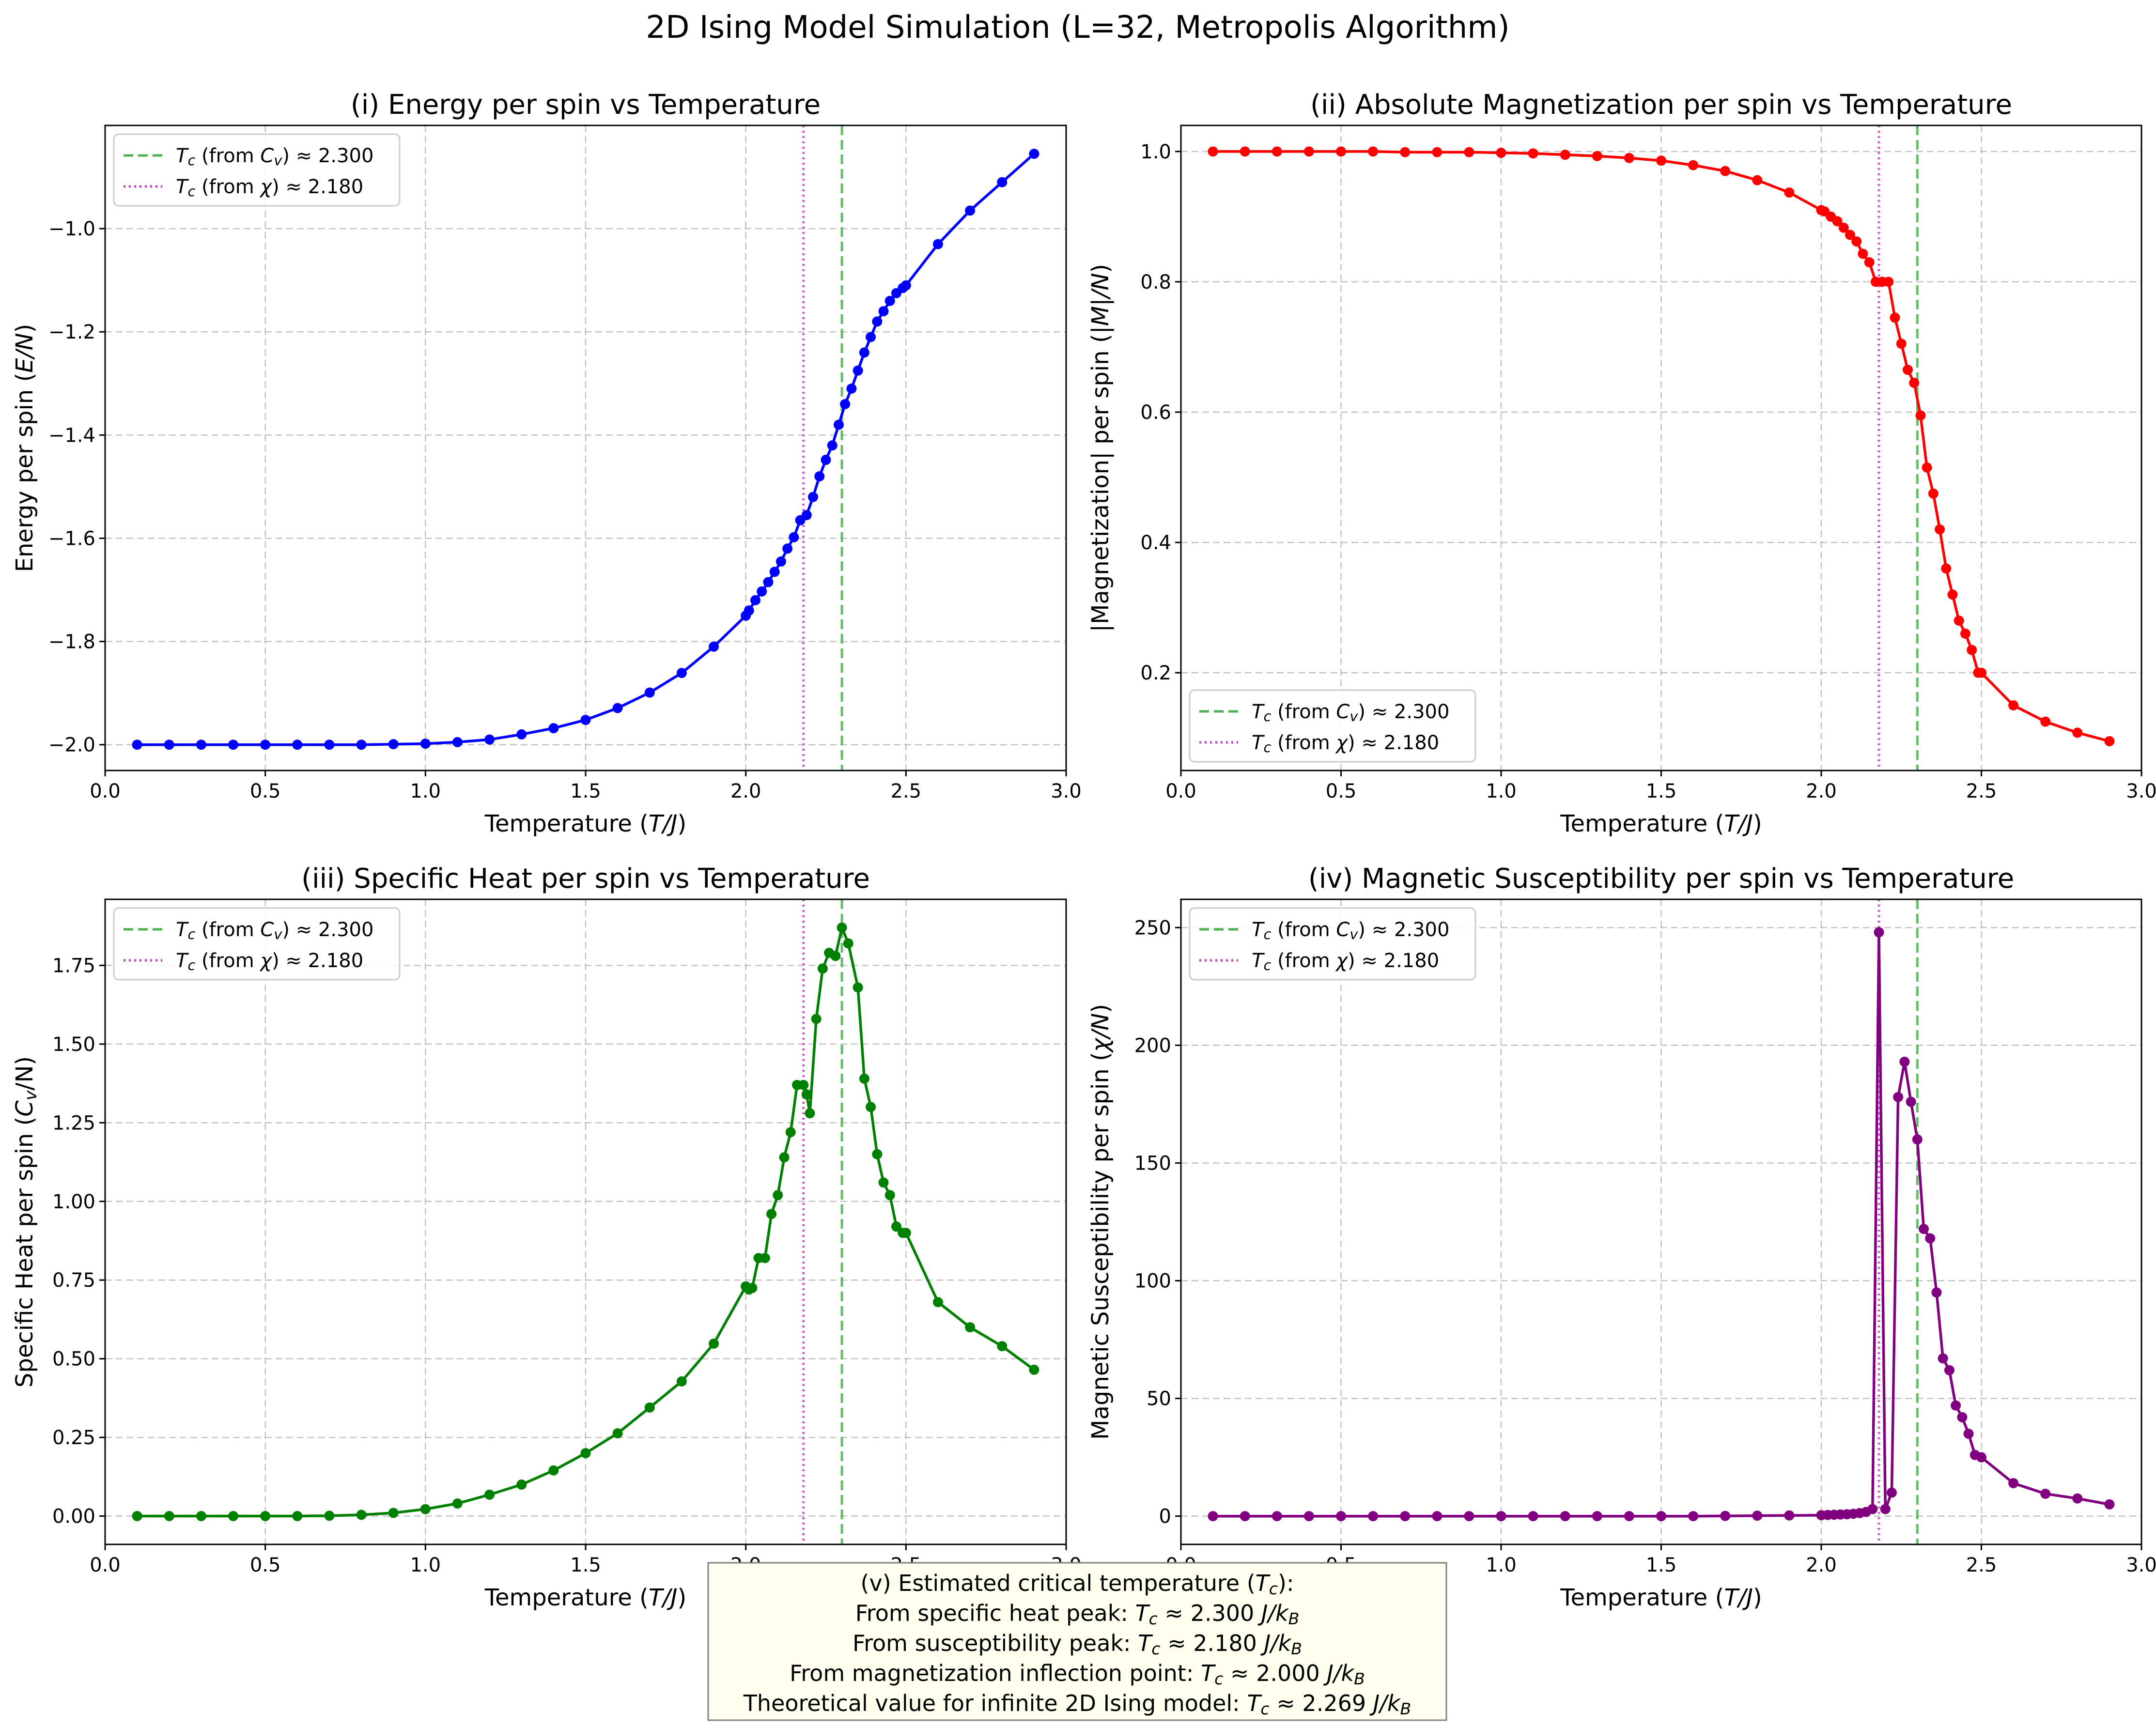 This screenshot has height=1726, width=2156. I want to click on y-tick-label: 1.00, so click(73, 1202).